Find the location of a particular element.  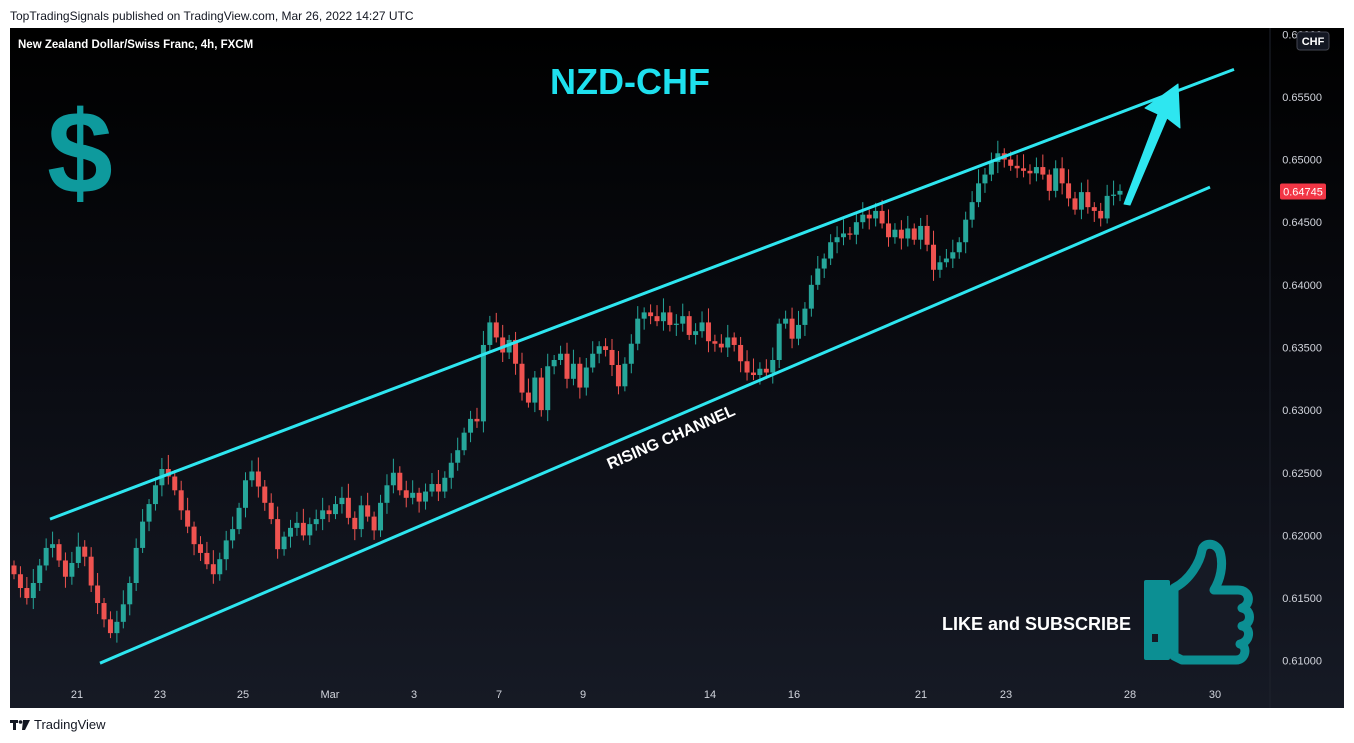

up-arrow-icon is located at coordinates (1152, 144).